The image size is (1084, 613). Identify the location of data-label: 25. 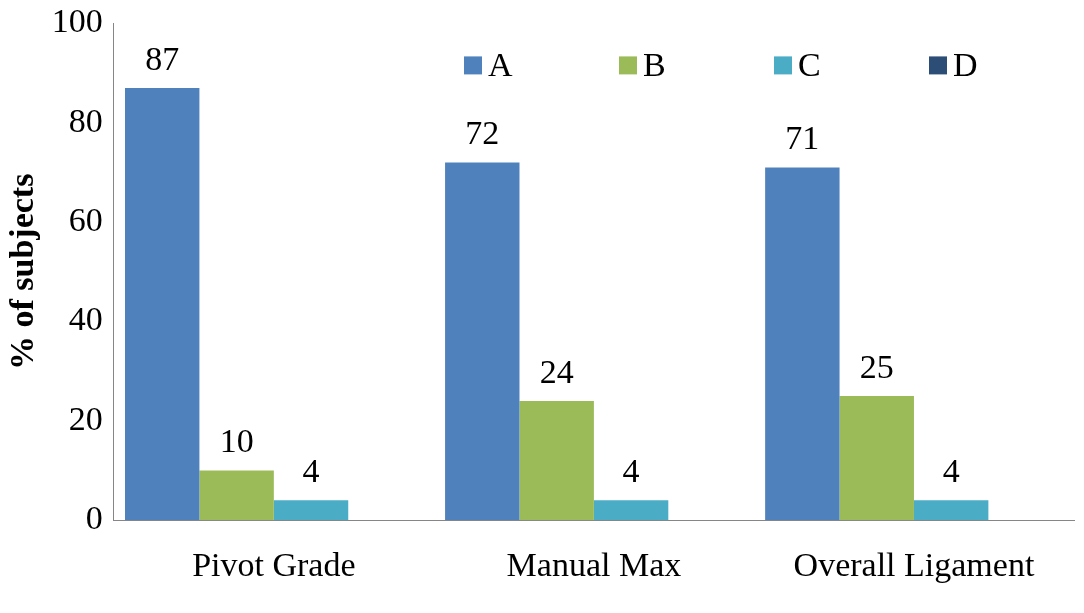
(876, 366).